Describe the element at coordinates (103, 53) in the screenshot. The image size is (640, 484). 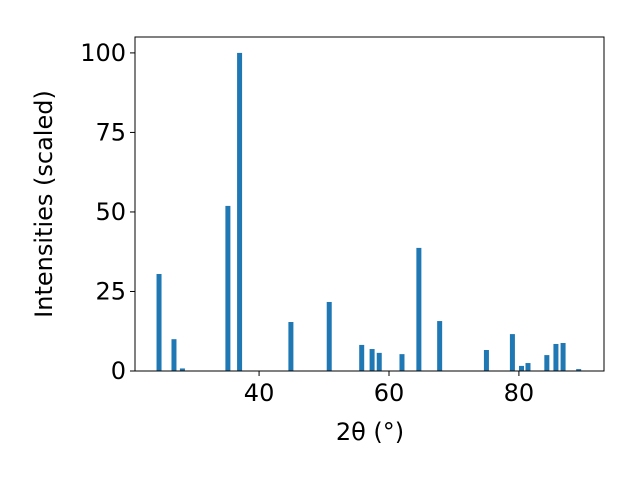
I see `y-tick-label: 100` at that location.